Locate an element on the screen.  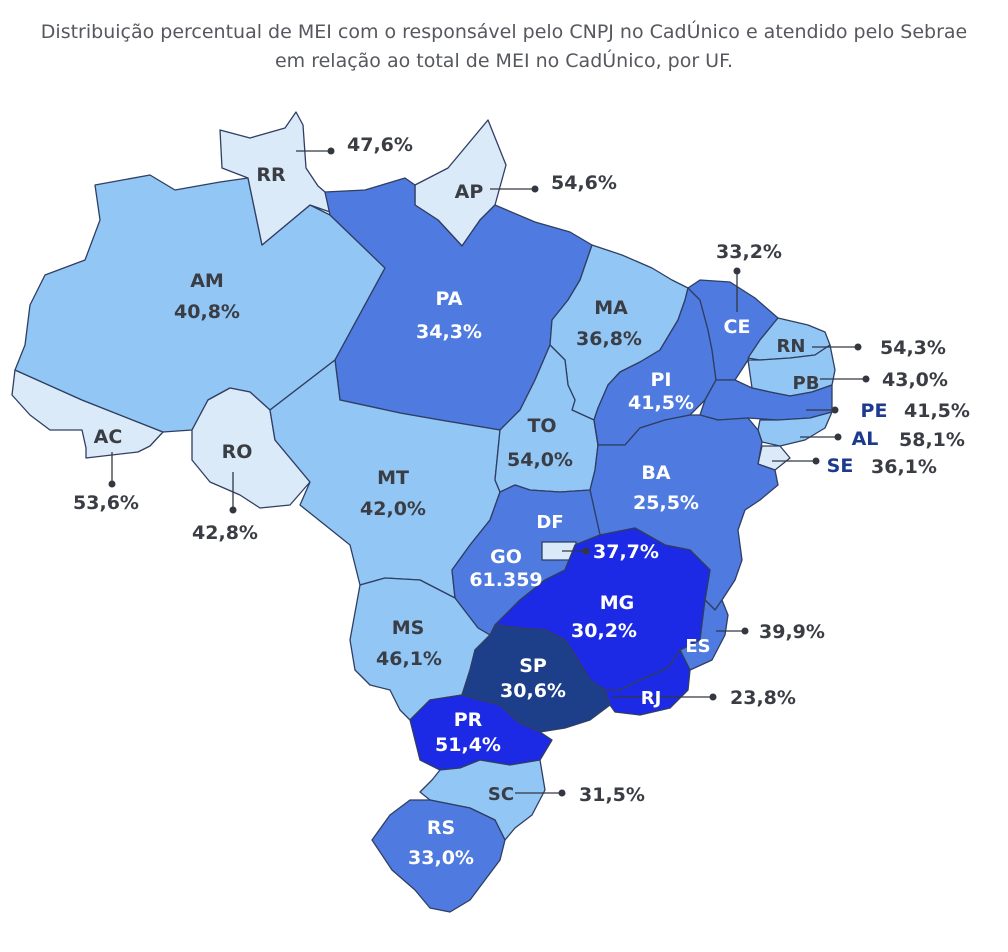
state-code-pa: PA is located at coordinates (449, 299).